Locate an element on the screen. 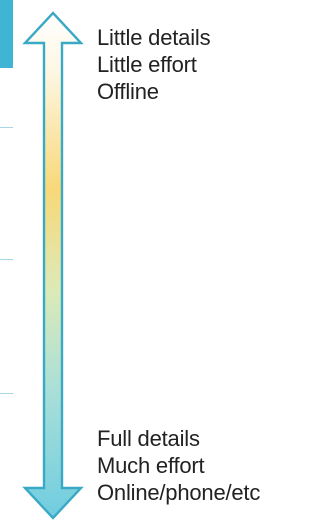  label-full-details: Full details is located at coordinates (178, 438).